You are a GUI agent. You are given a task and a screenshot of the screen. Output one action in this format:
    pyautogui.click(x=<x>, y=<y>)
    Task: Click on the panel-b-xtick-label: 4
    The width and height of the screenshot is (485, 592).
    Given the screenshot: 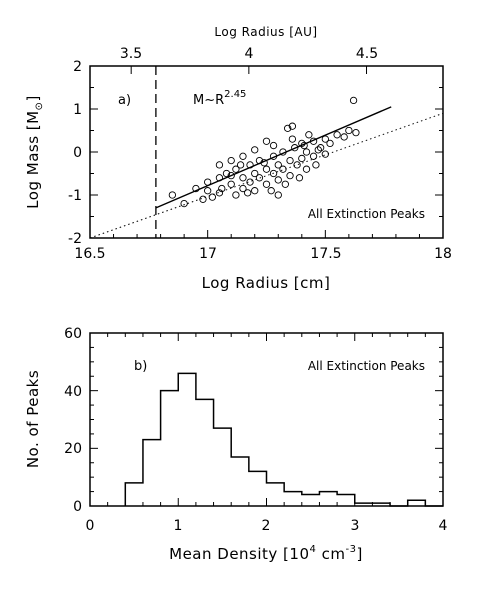 What is the action you would take?
    pyautogui.click(x=443, y=526)
    